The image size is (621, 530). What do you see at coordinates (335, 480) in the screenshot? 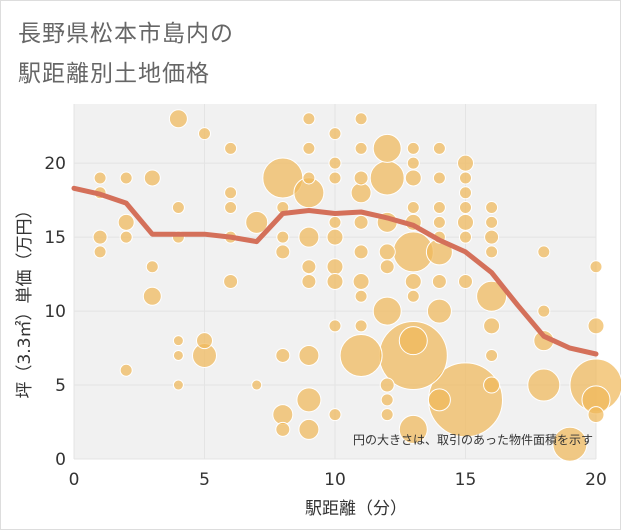
I see `x-tick-label: 10` at bounding box center [335, 480].